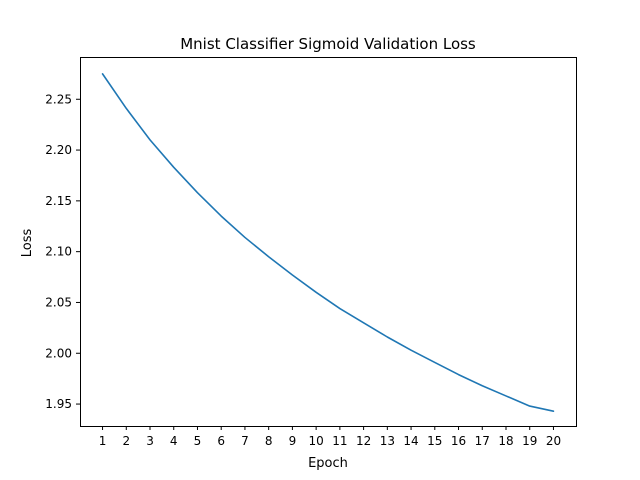 The width and height of the screenshot is (640, 480). I want to click on x-tick-label: 14, so click(410, 441).